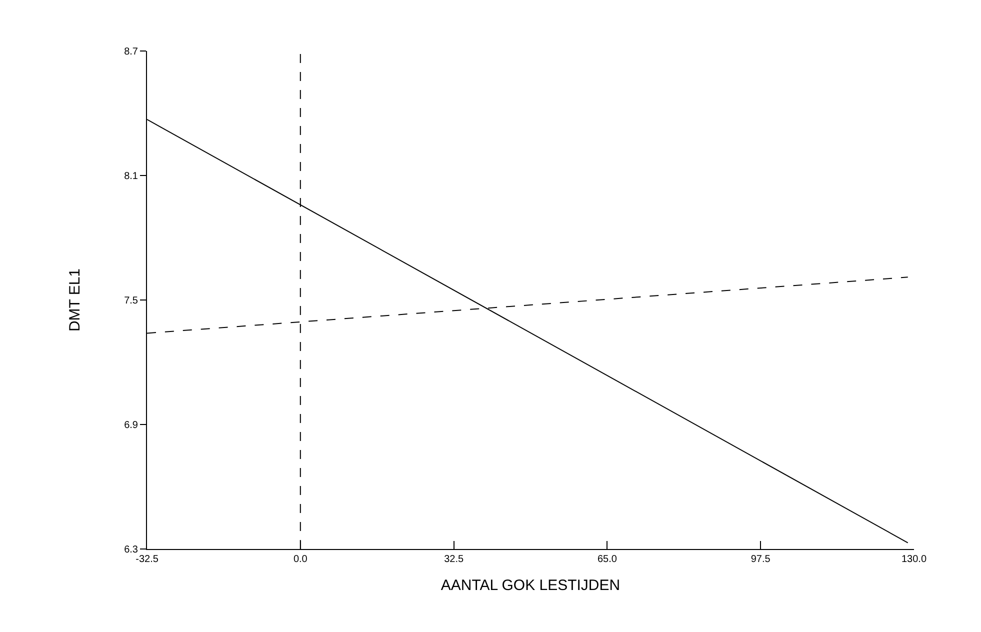  I want to click on y-tick-label: 8.1, so click(131, 176).